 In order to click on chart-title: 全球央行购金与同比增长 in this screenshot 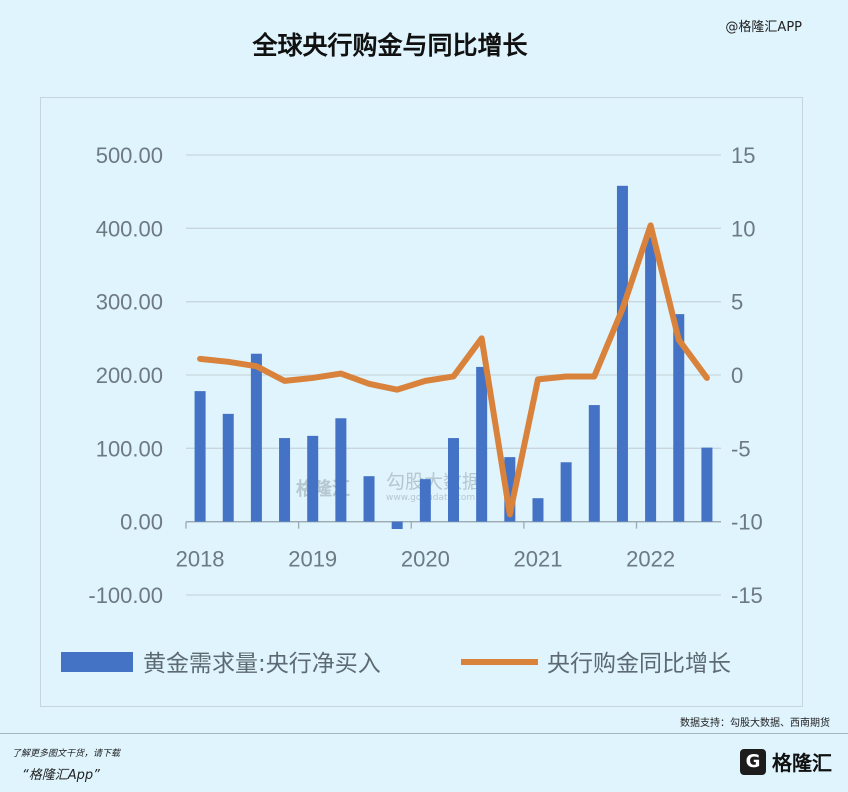, I will do `click(390, 45)`.